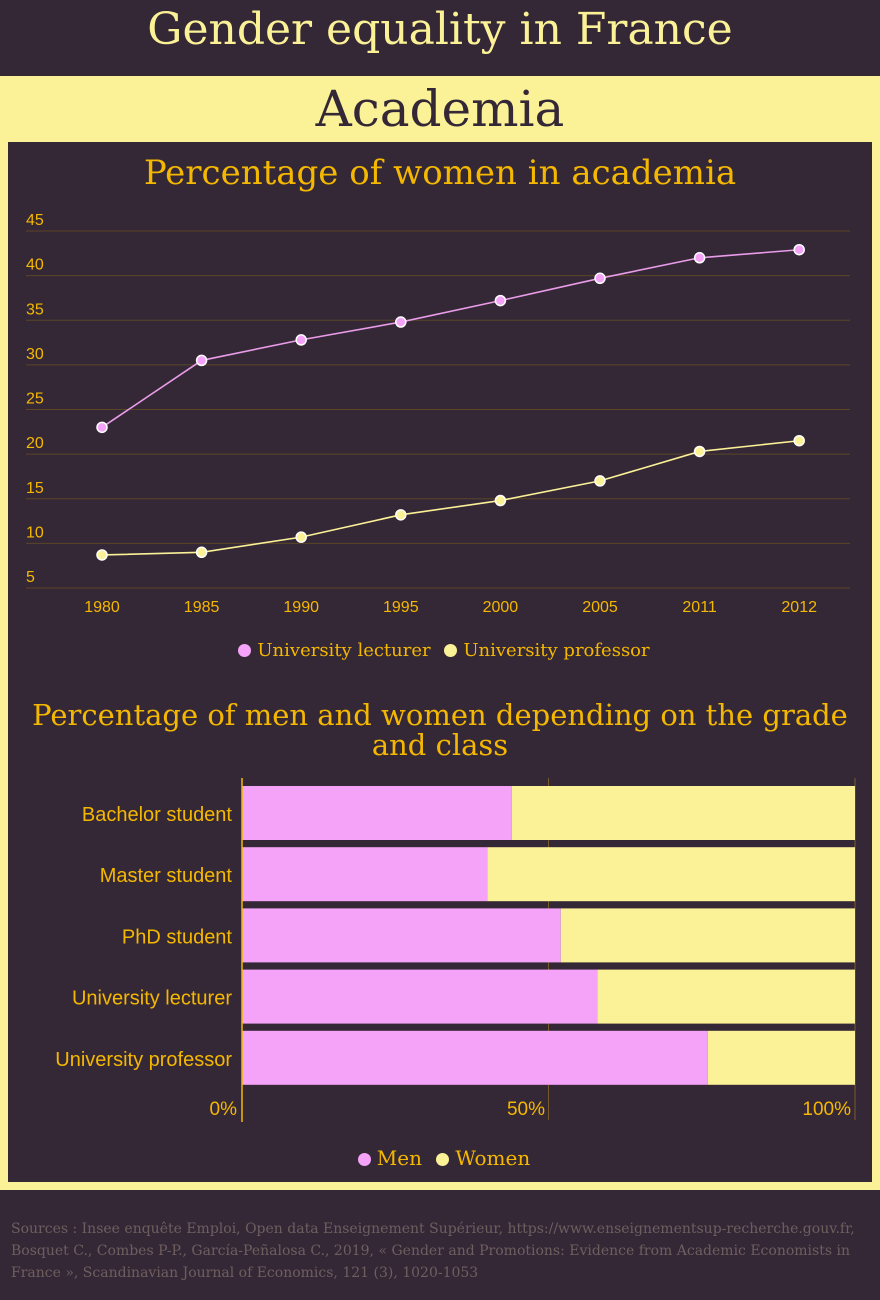 The image size is (880, 1300). What do you see at coordinates (440, 29) in the screenshot?
I see `page-title: Gender equality in France` at bounding box center [440, 29].